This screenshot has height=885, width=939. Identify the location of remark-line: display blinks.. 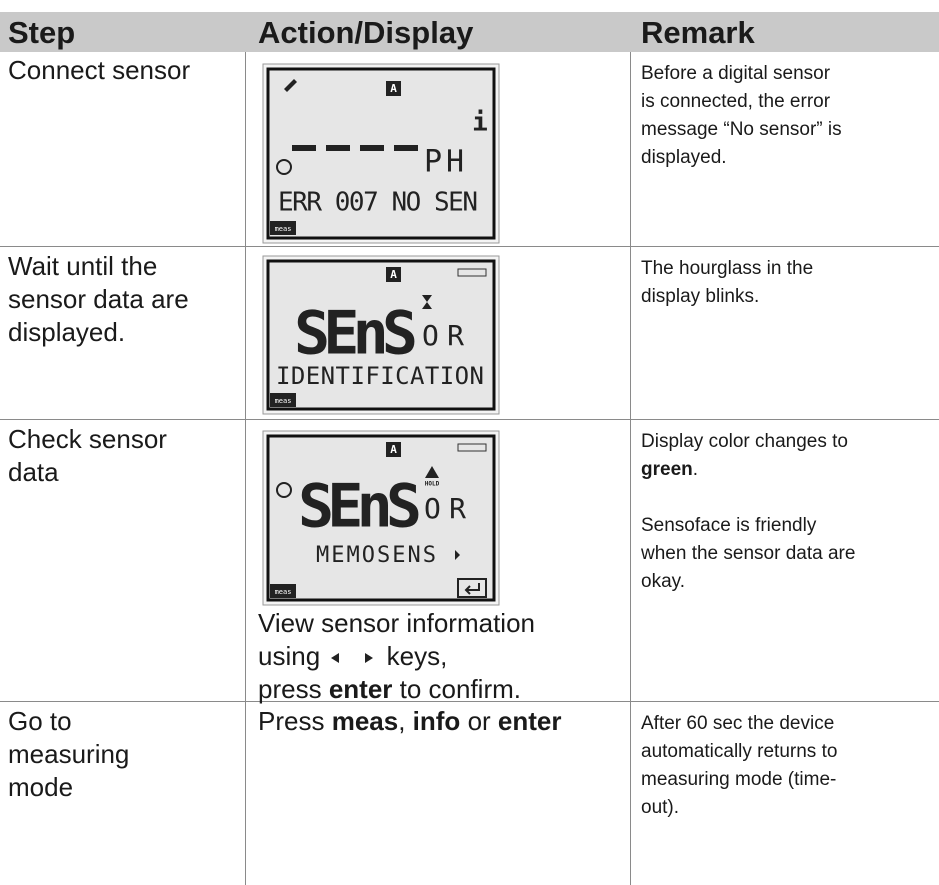
(700, 296).